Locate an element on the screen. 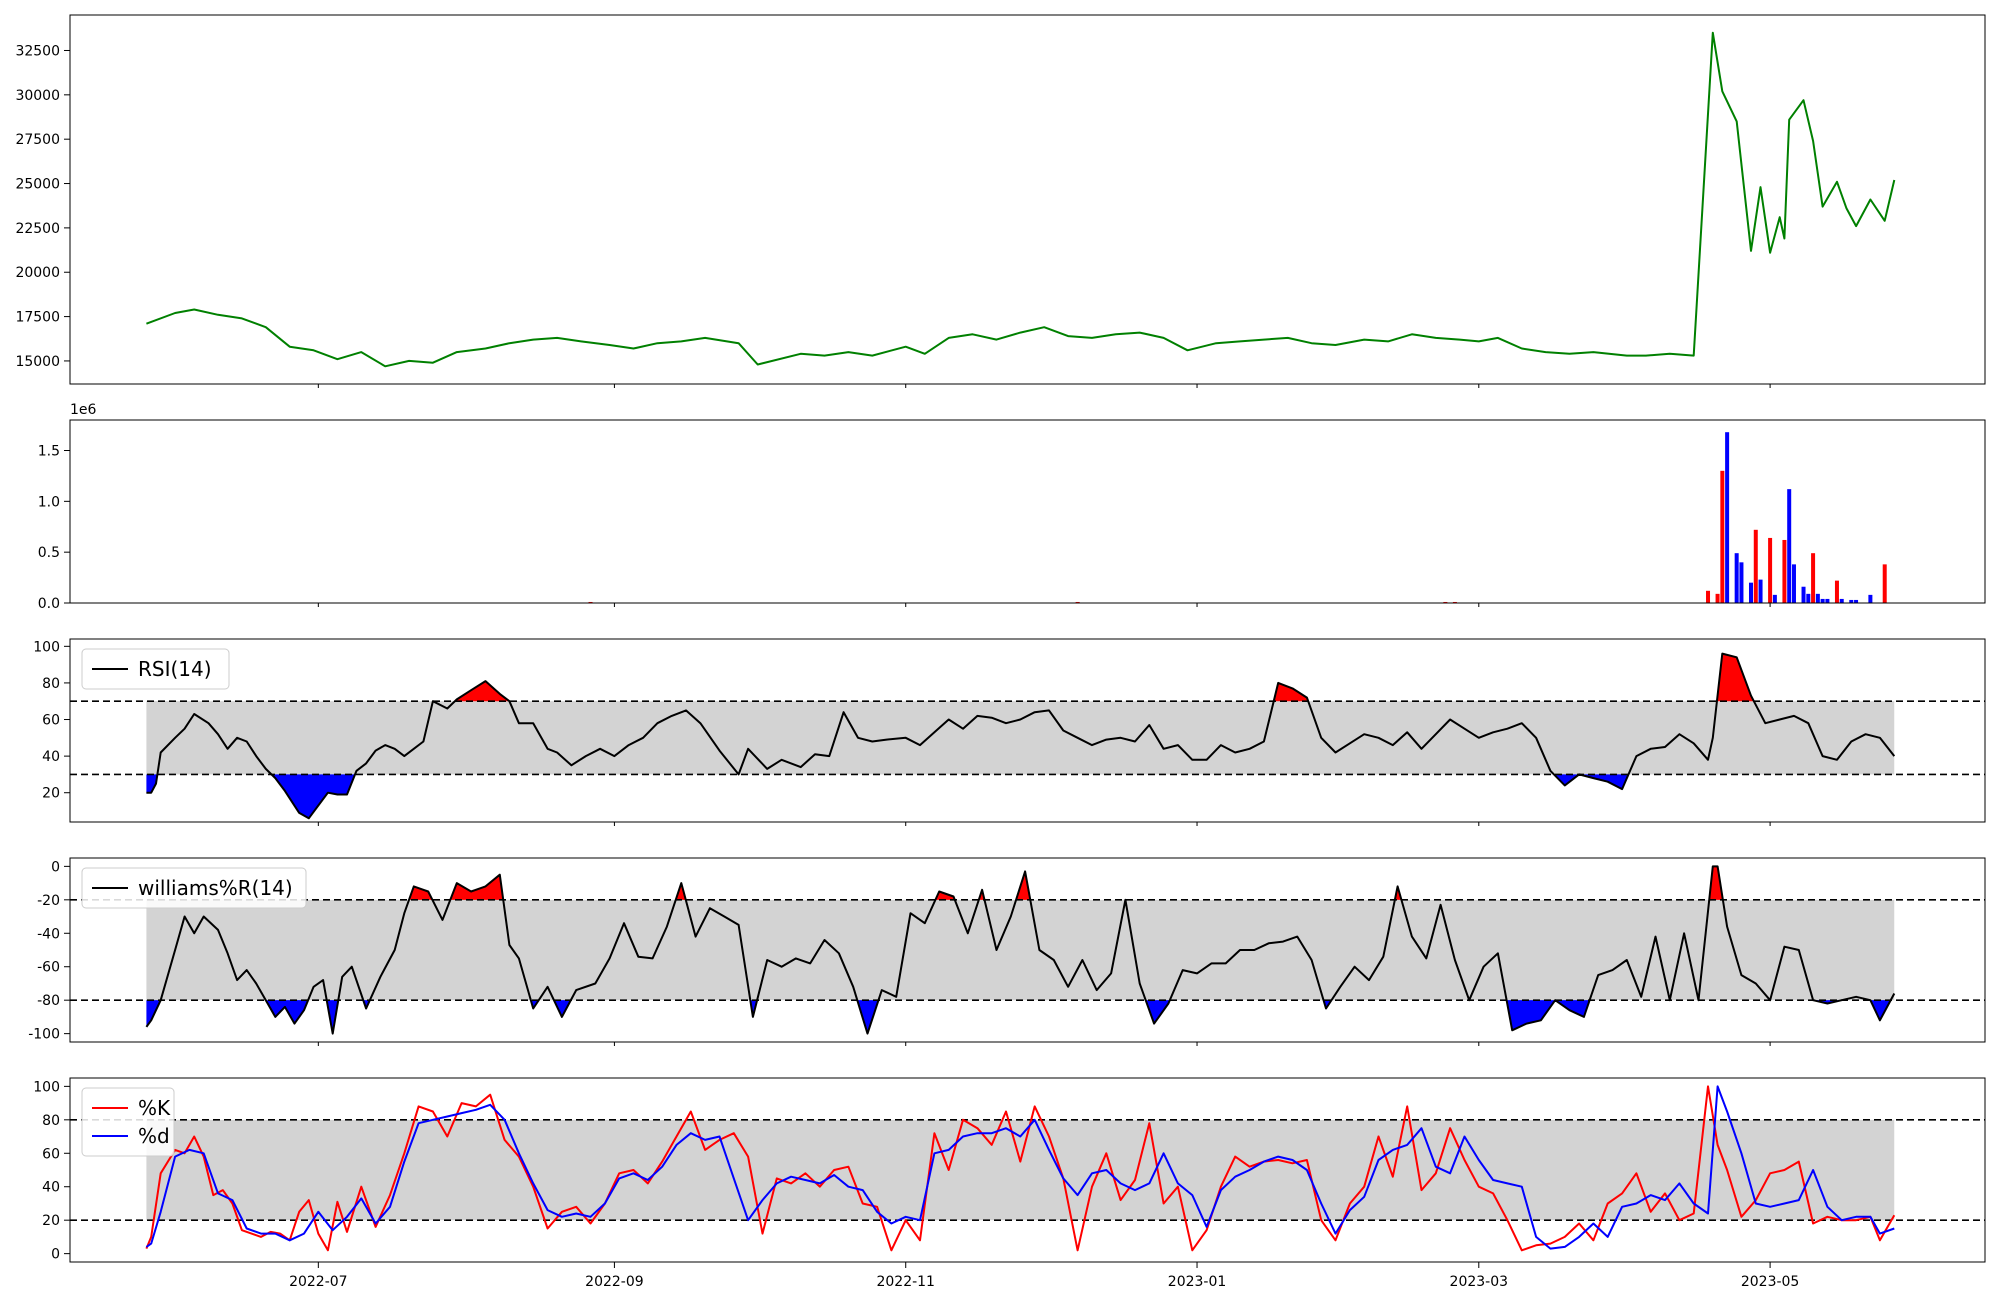 Image resolution: width=2000 pixels, height=1300 pixels. p4-ytick-label: -60 is located at coordinates (48, 968).